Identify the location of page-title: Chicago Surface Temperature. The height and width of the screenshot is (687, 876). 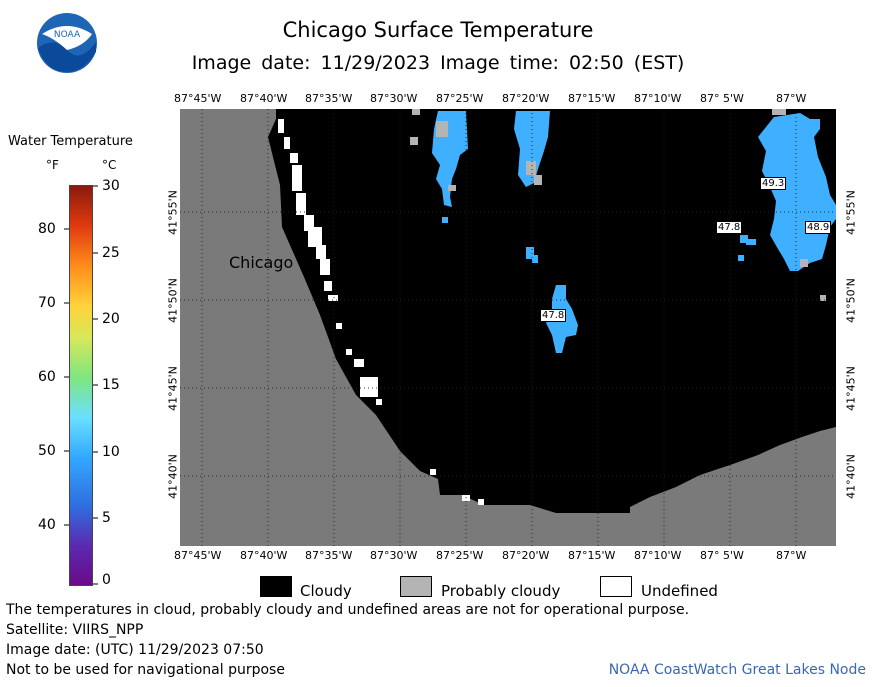
(438, 30).